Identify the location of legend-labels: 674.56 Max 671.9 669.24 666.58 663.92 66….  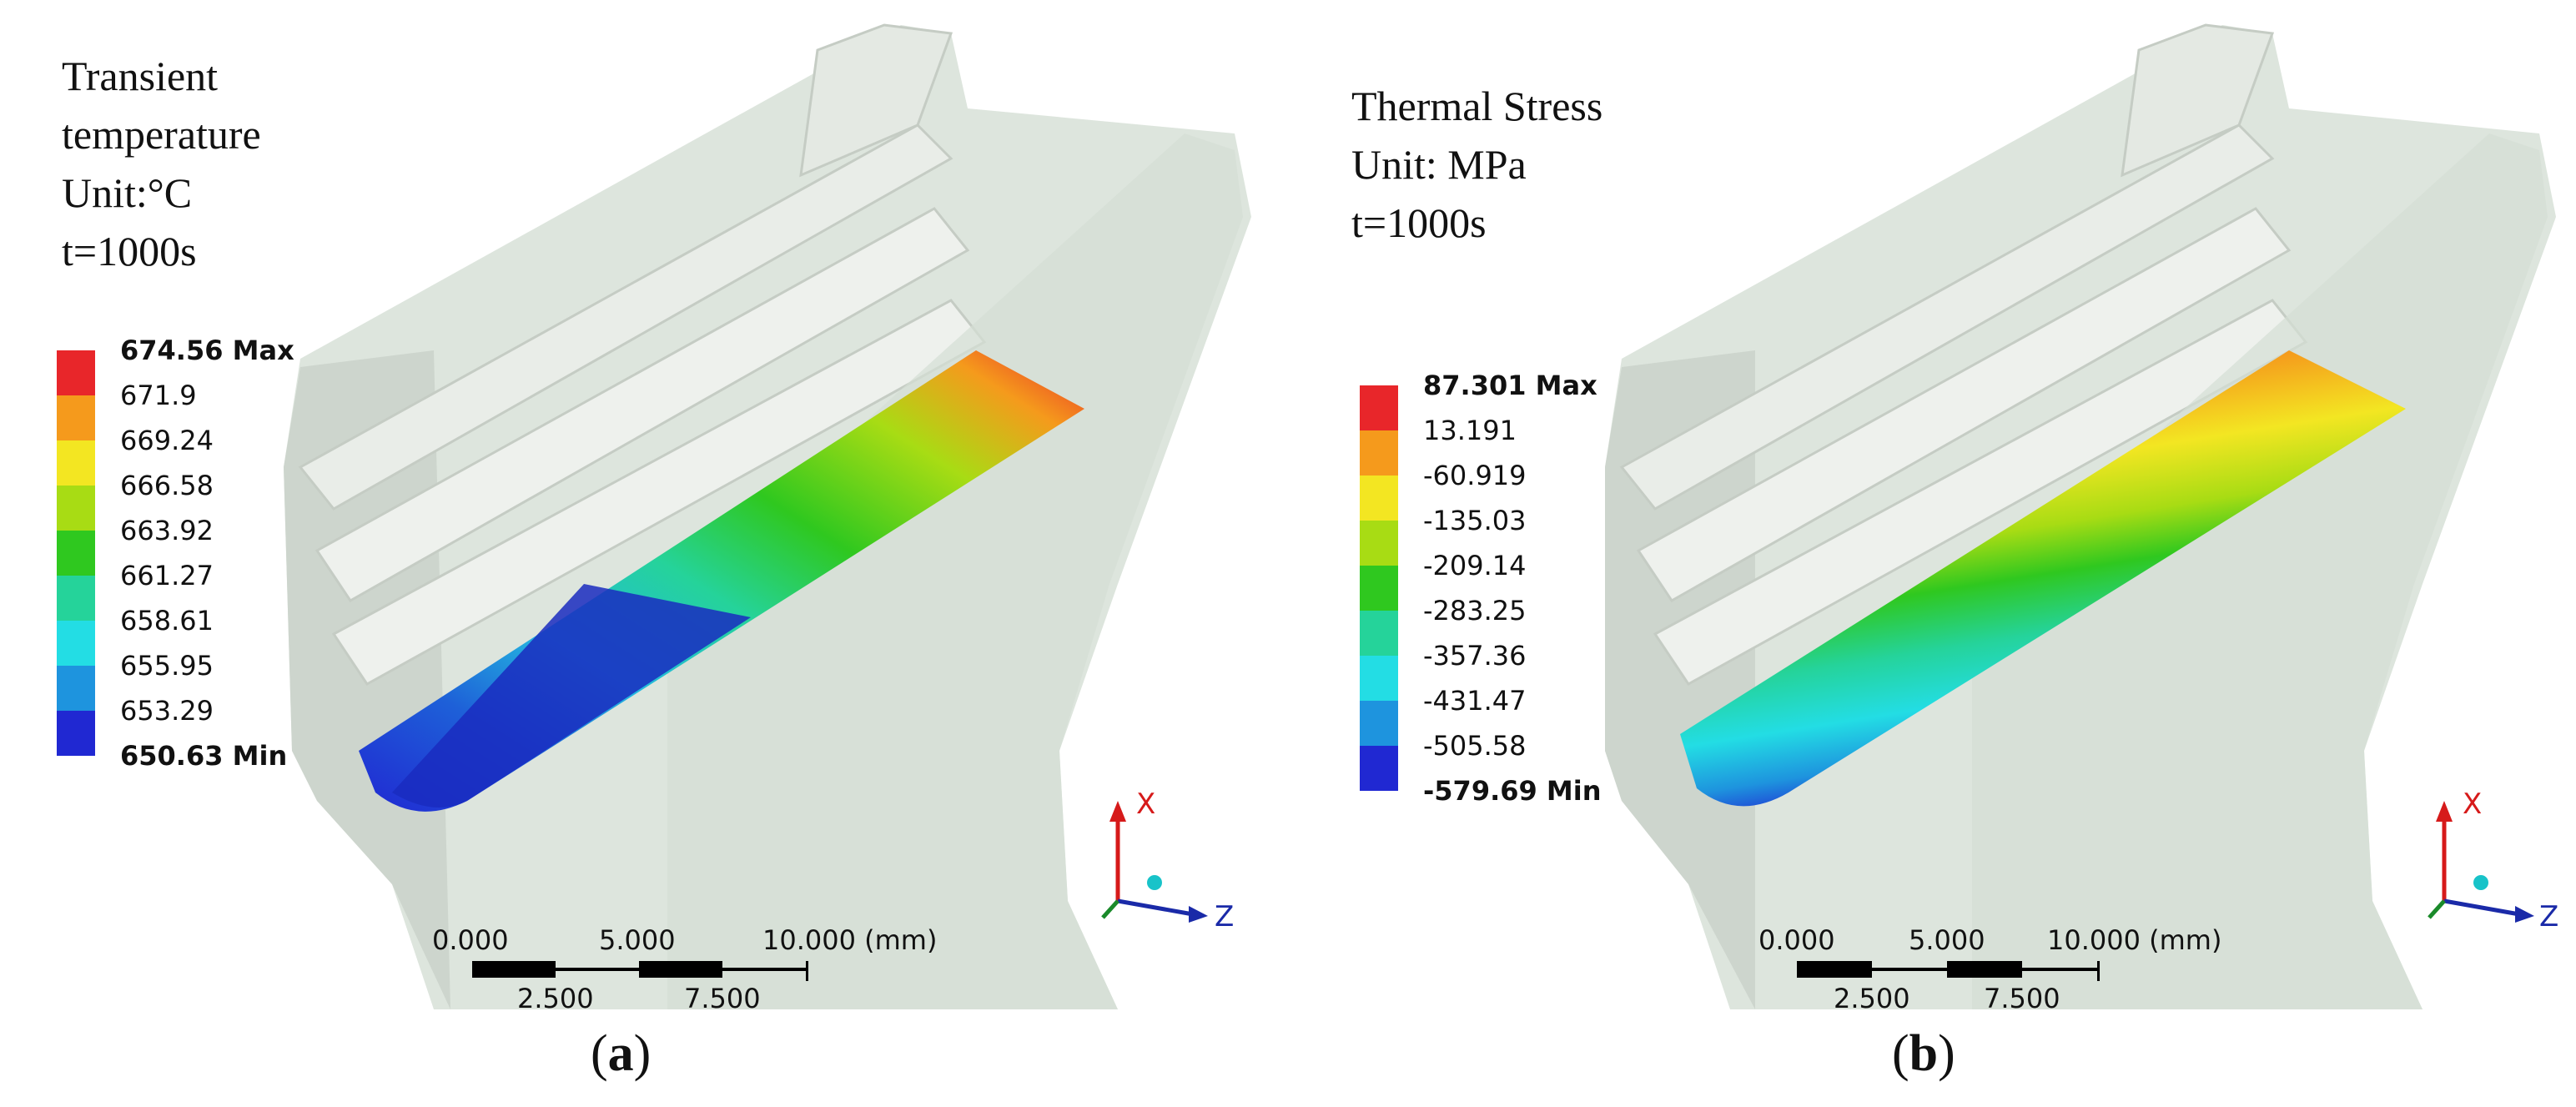
(207, 562).